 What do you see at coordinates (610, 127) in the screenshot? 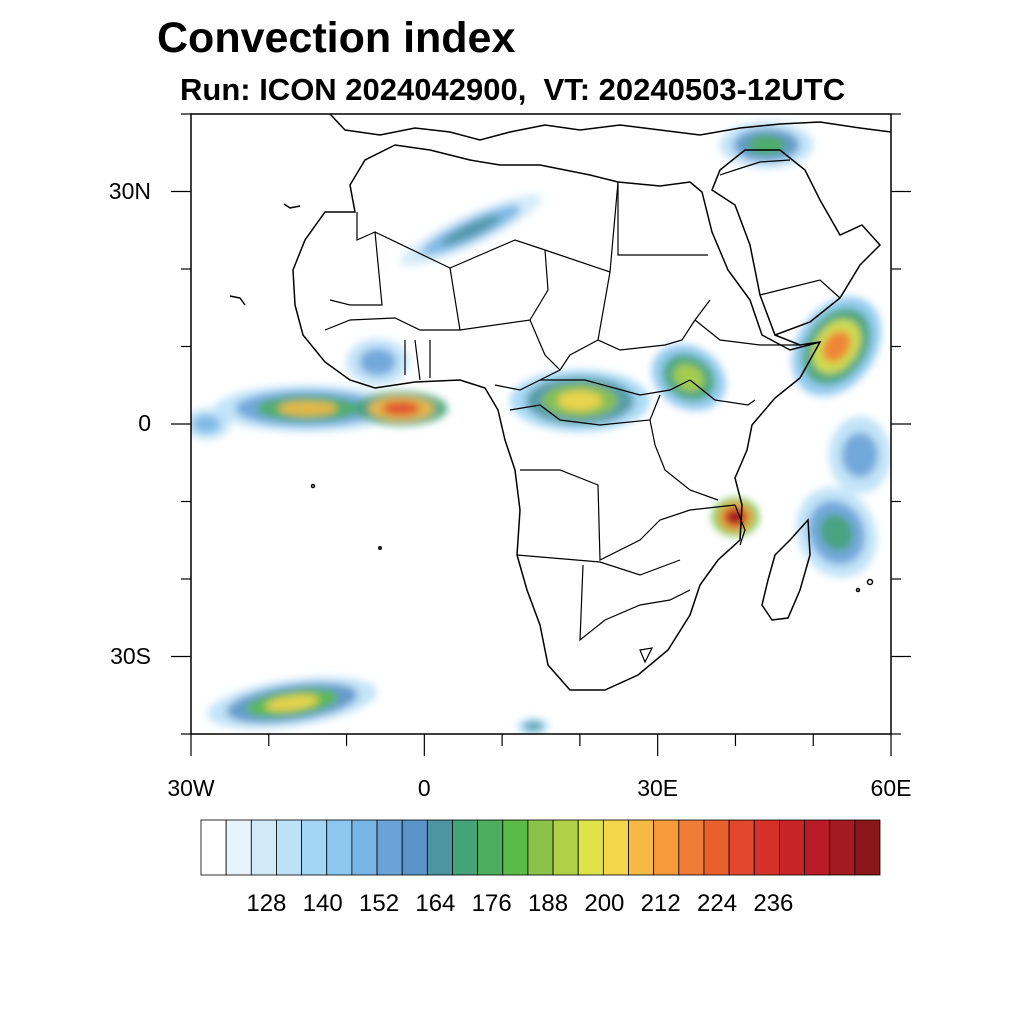
I see `mediterranean-north-shore` at bounding box center [610, 127].